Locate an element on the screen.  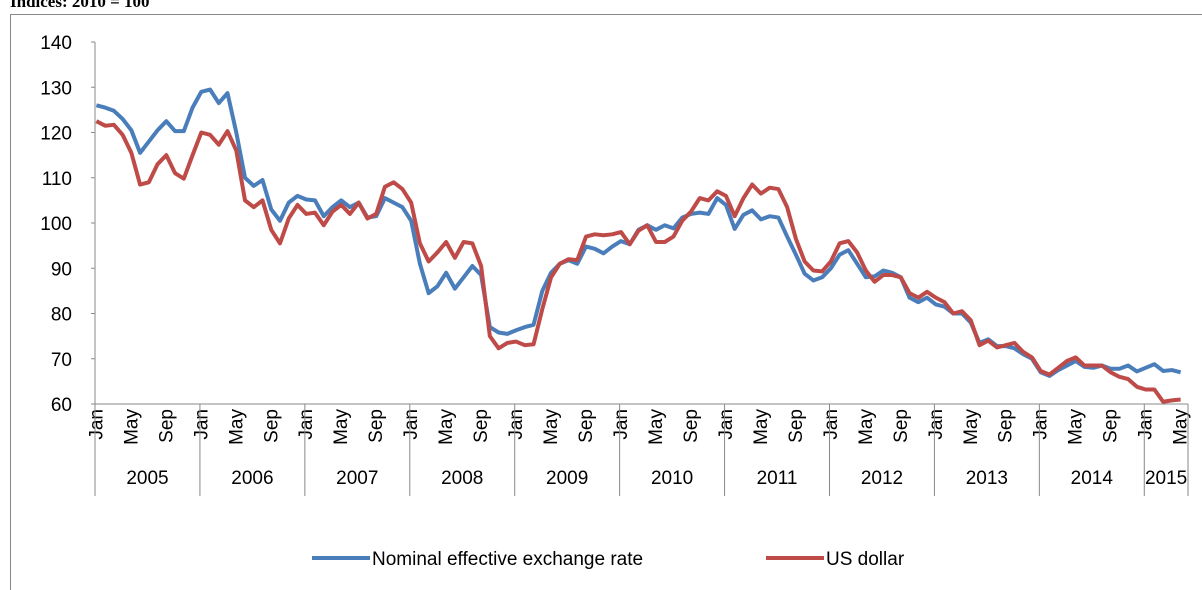
year-label: 2009 is located at coordinates (567, 478).